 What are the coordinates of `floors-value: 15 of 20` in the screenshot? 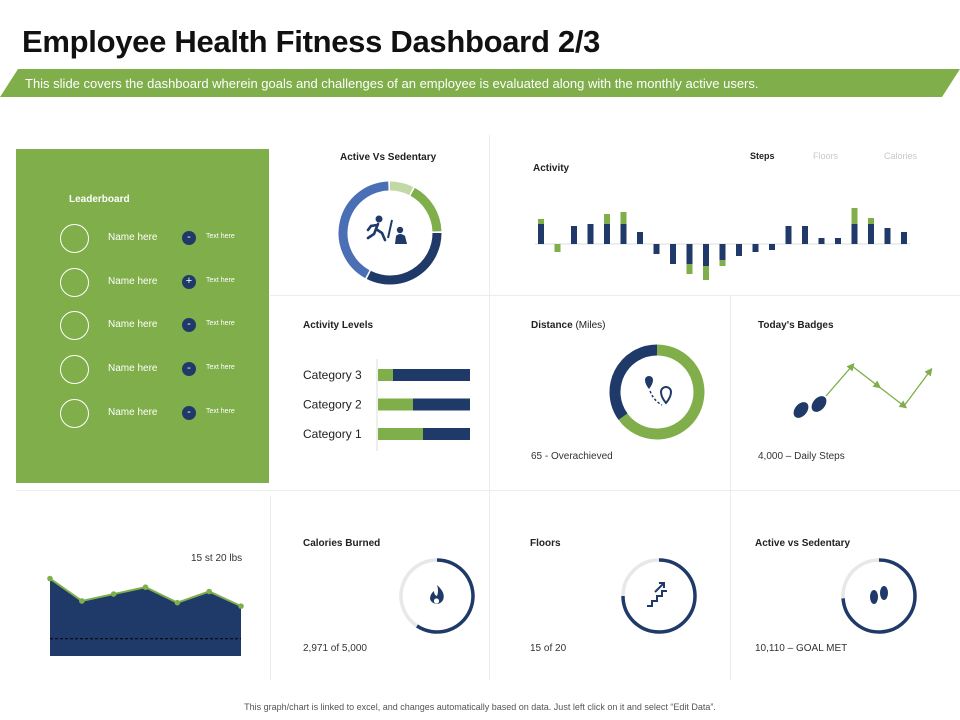 It's located at (548, 648).